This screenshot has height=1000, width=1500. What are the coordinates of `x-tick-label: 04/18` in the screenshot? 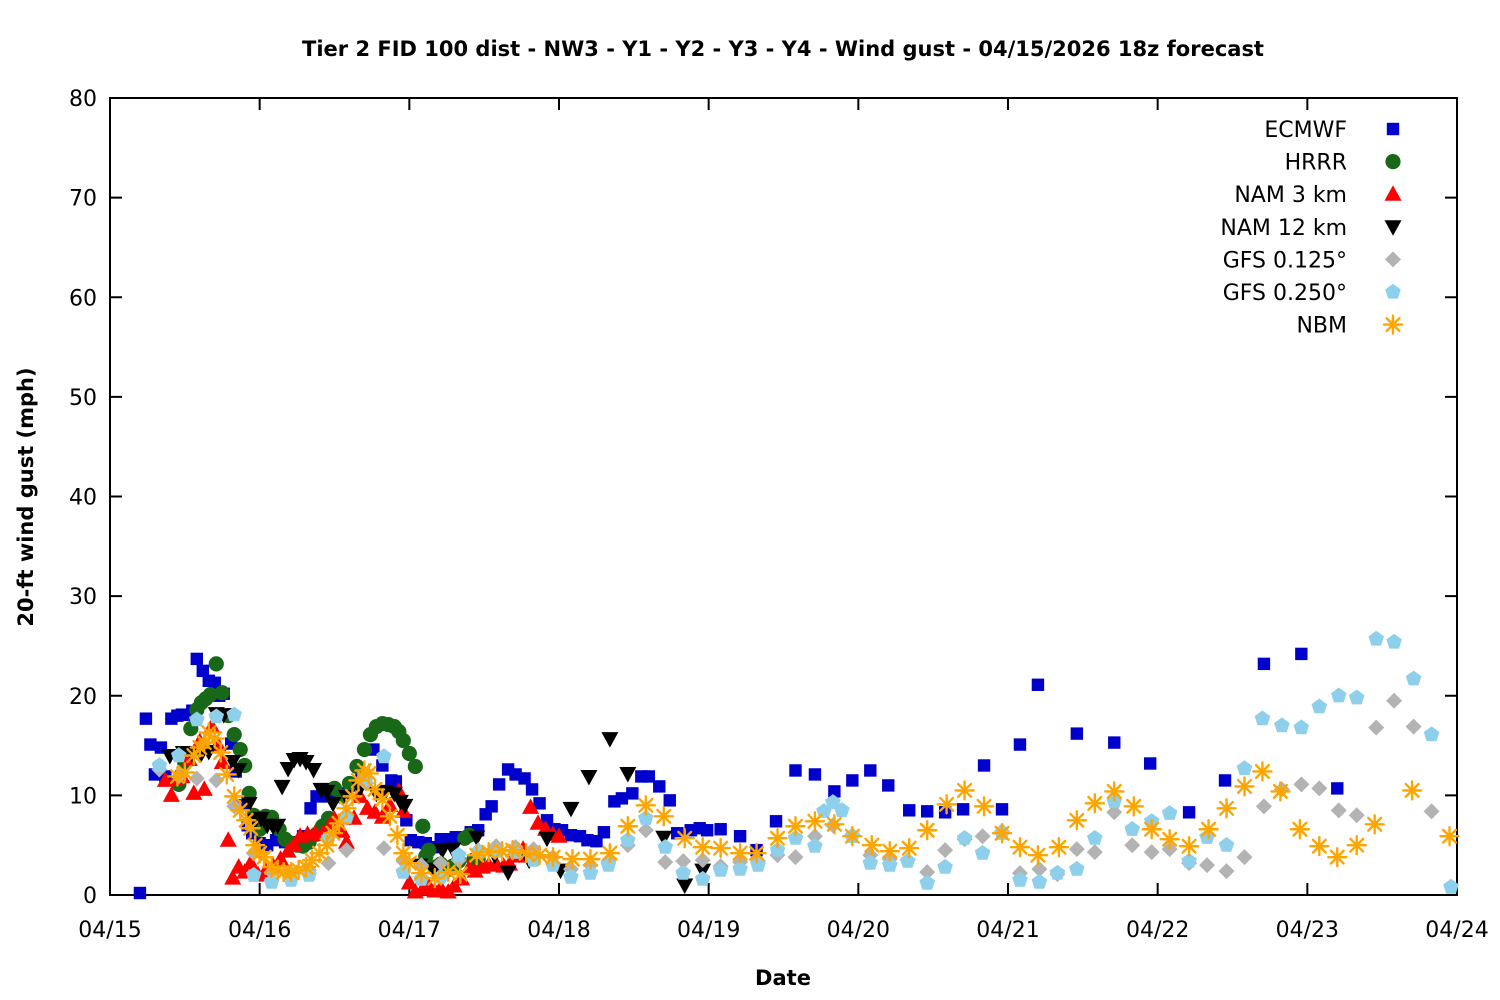 It's located at (558, 930).